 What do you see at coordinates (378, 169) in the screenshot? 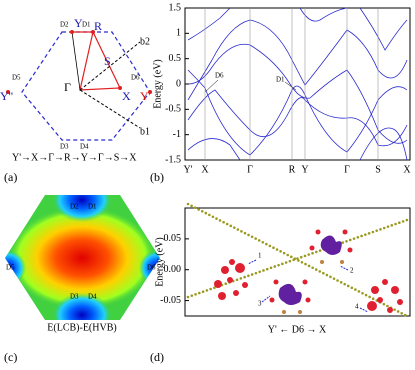
I see `x-tick-label: S` at bounding box center [378, 169].